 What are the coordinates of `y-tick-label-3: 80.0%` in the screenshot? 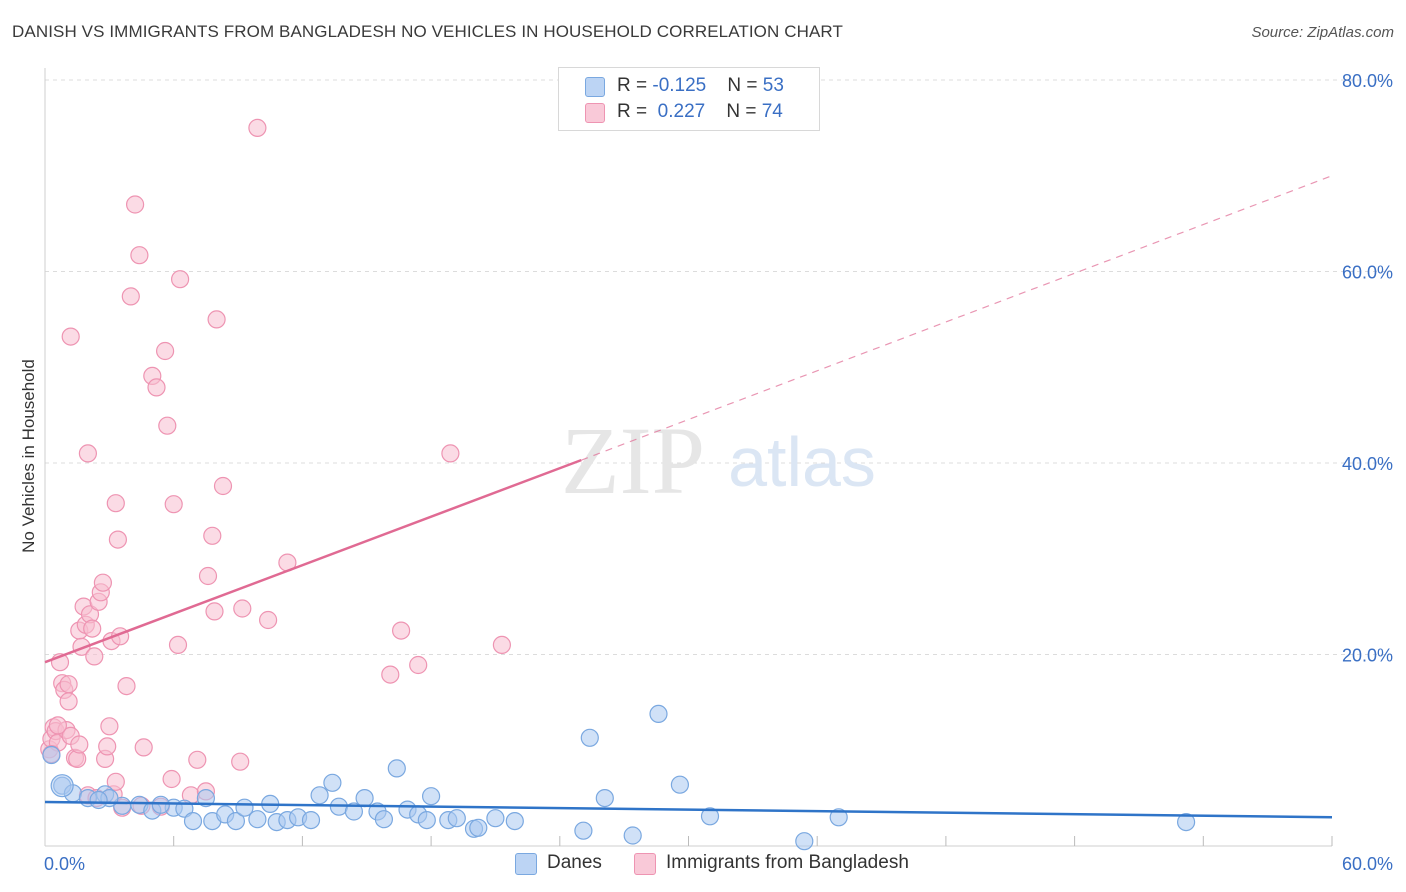 It's located at (1367, 81).